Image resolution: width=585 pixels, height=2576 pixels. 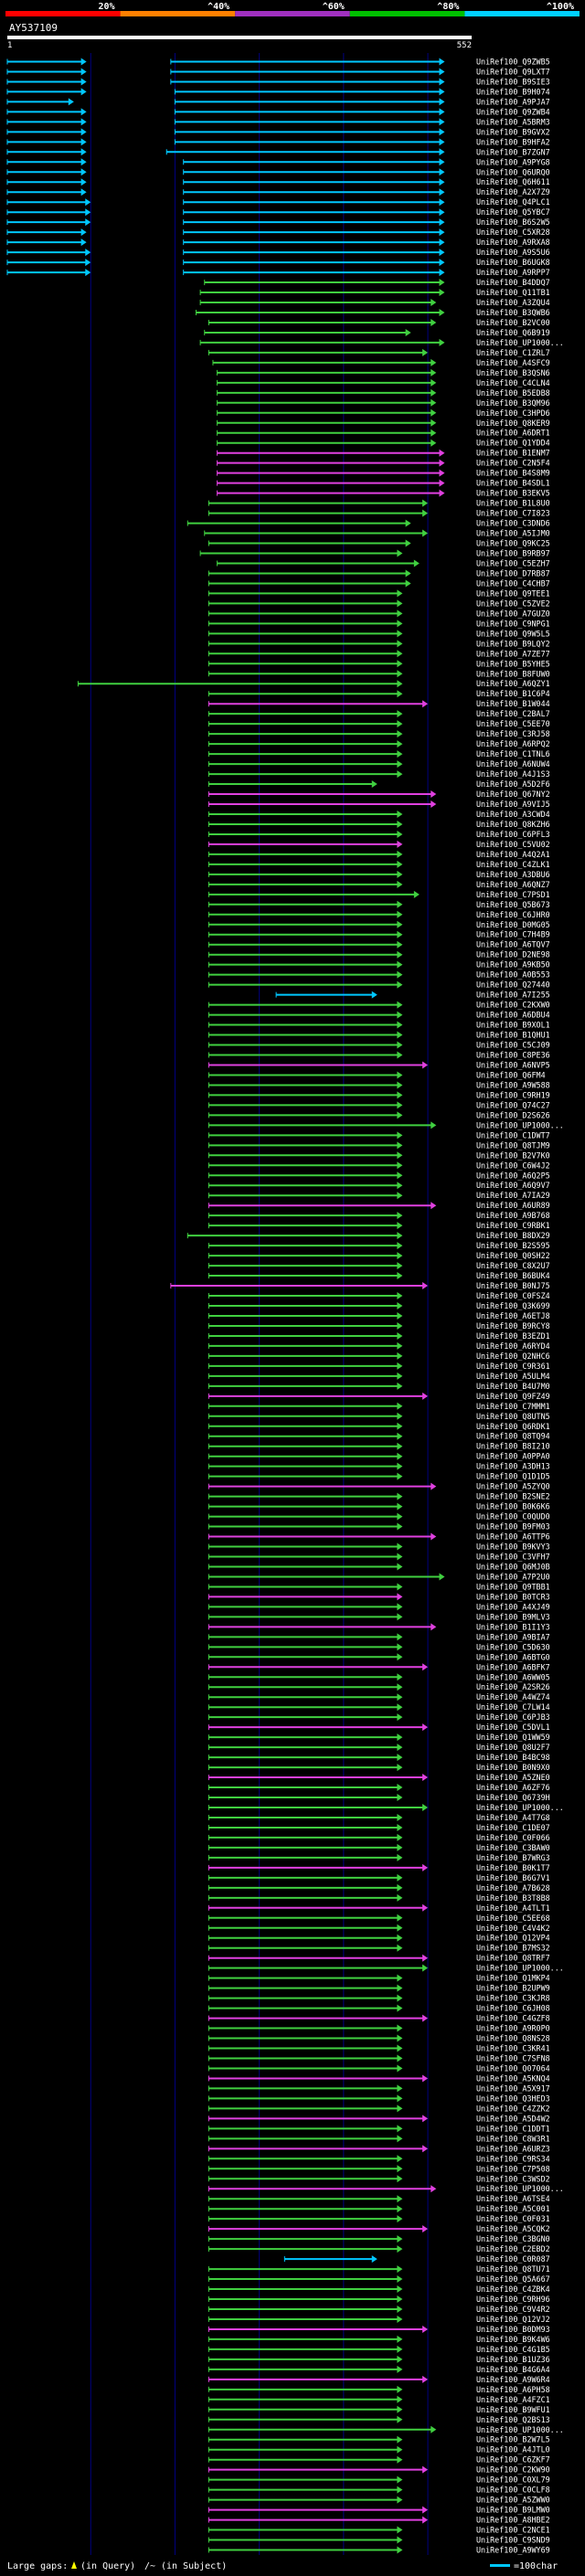 I want to click on hit-label: UniRef100_A9BIA7, so click(x=513, y=1636).